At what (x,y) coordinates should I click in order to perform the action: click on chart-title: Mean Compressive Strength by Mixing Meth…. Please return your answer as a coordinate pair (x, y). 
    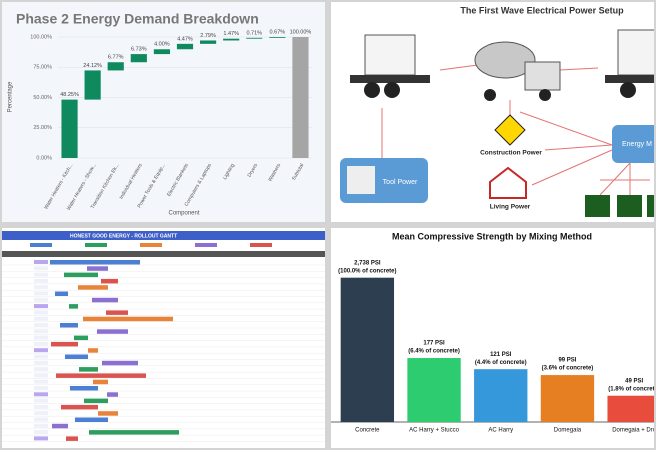
    Looking at the image, I should click on (492, 236).